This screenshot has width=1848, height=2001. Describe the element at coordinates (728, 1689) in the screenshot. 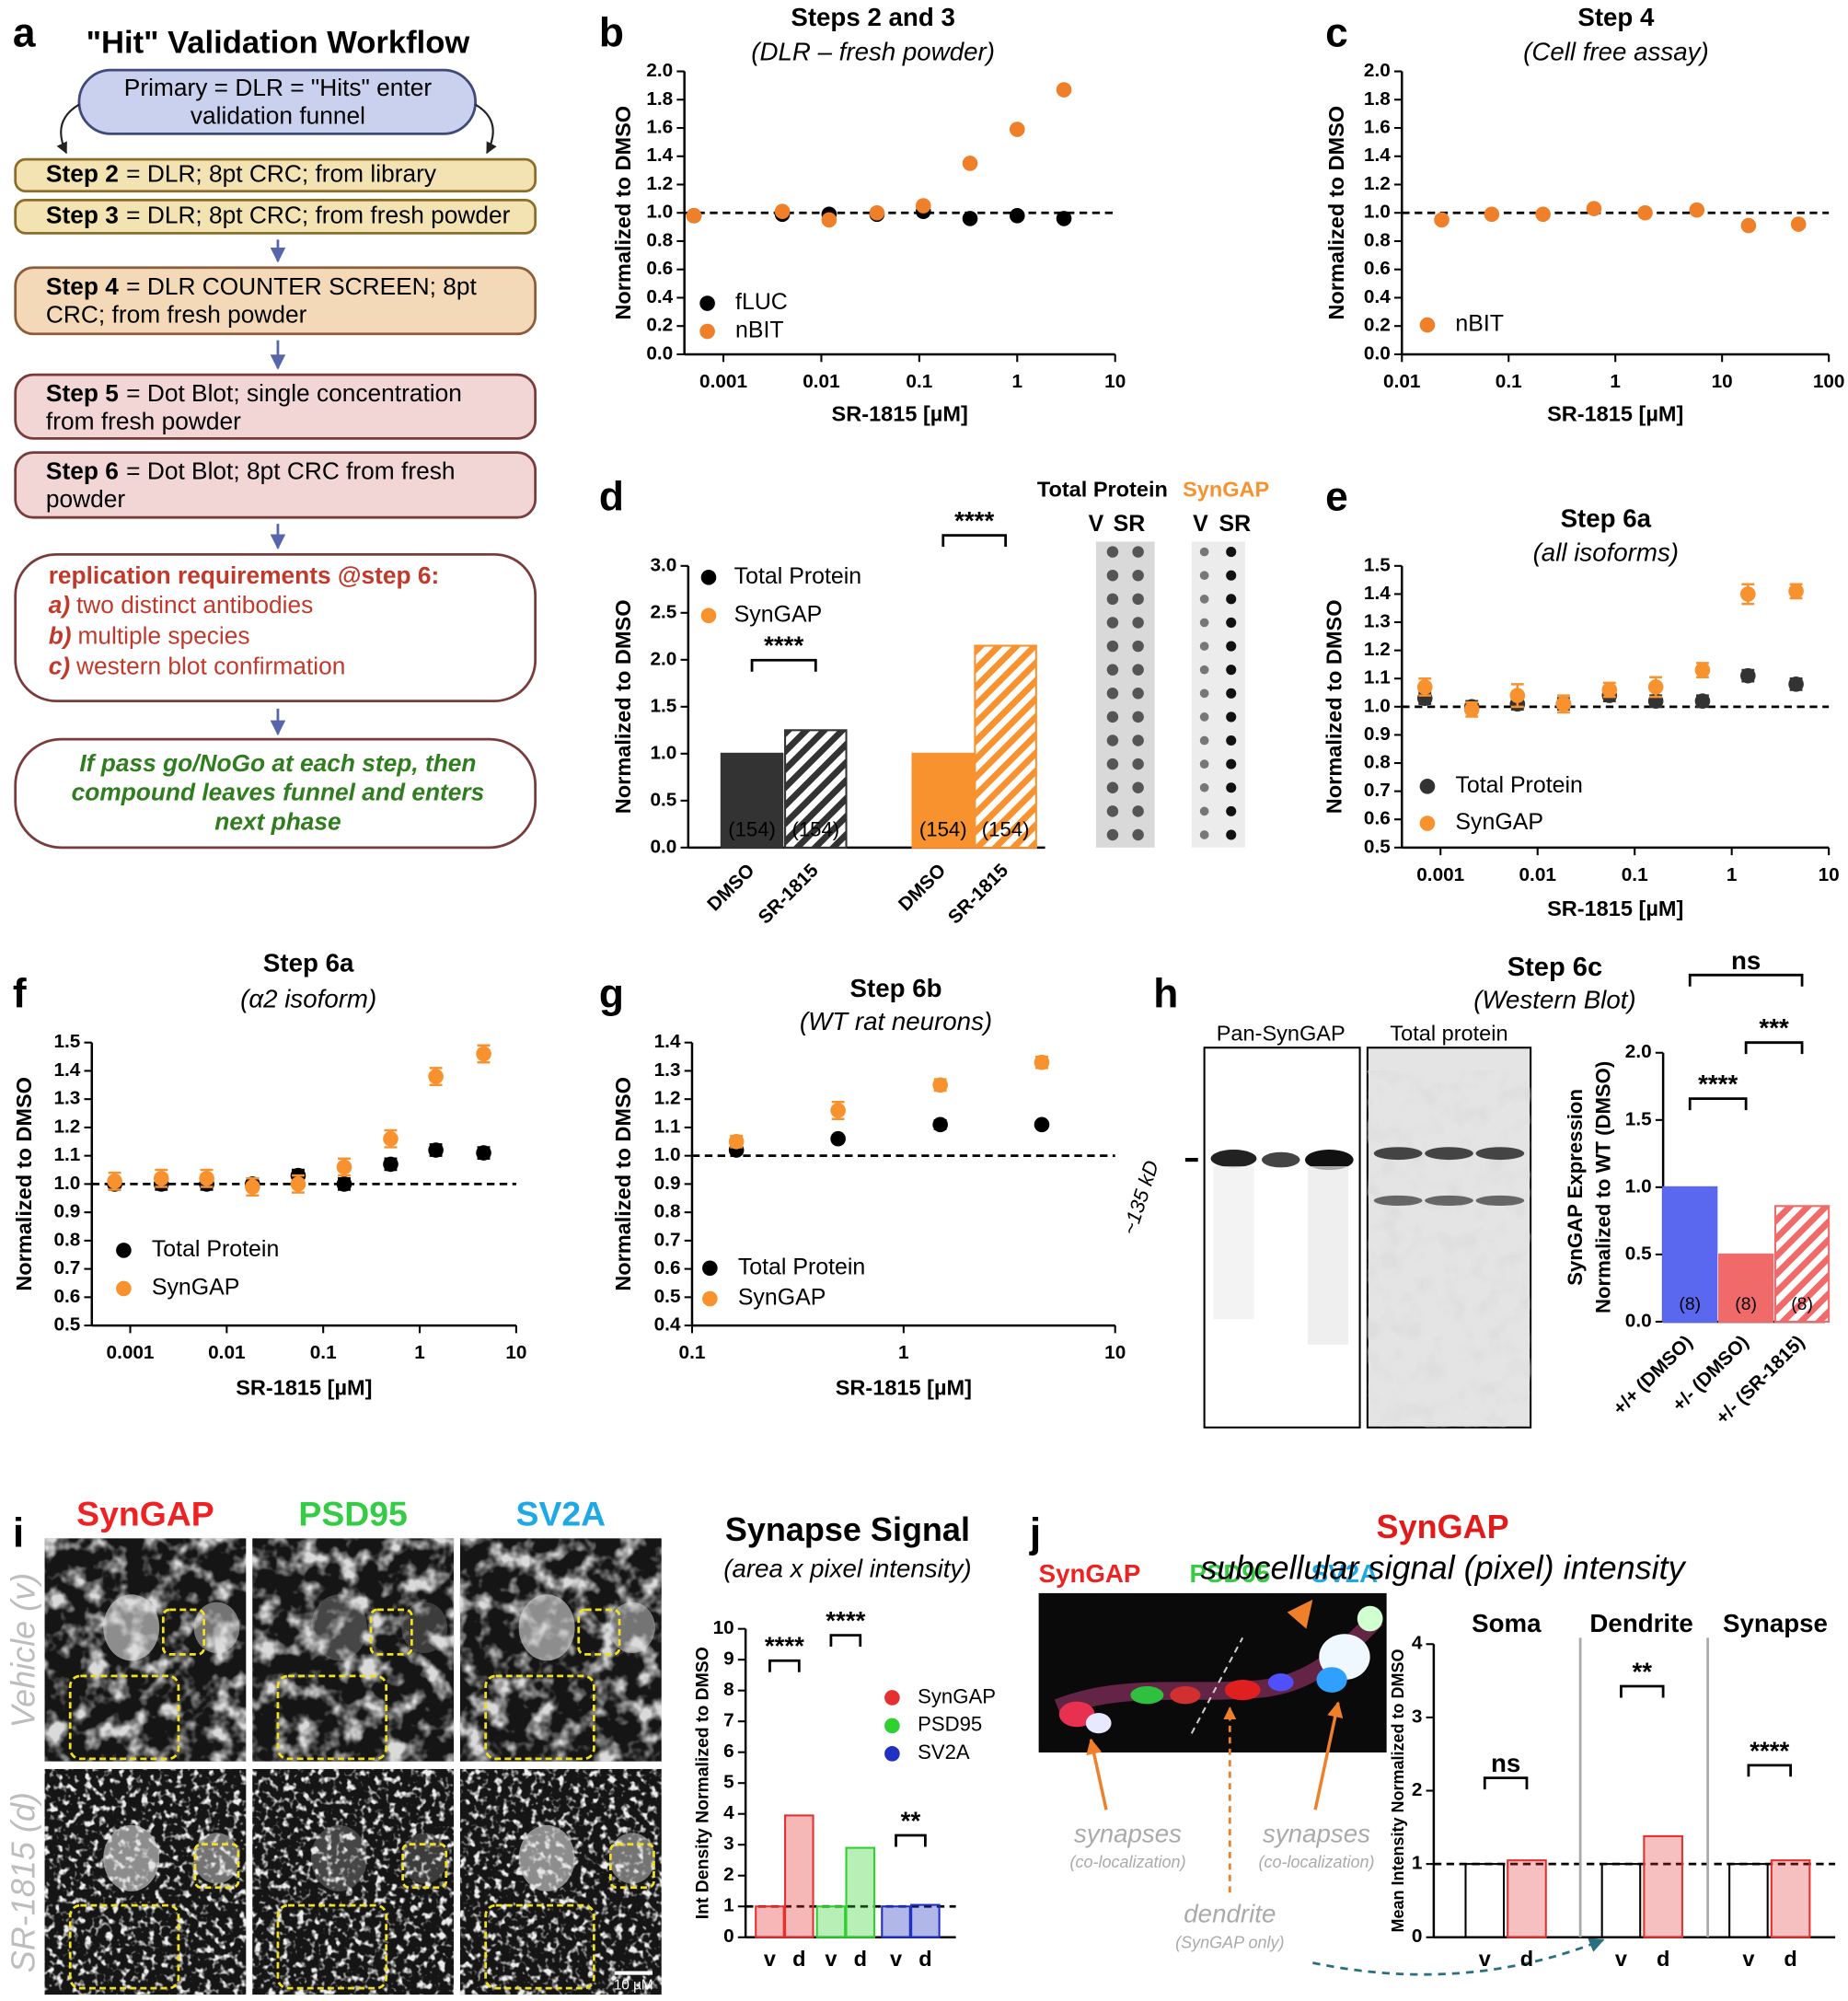

I see `y-tick-label: 8` at that location.